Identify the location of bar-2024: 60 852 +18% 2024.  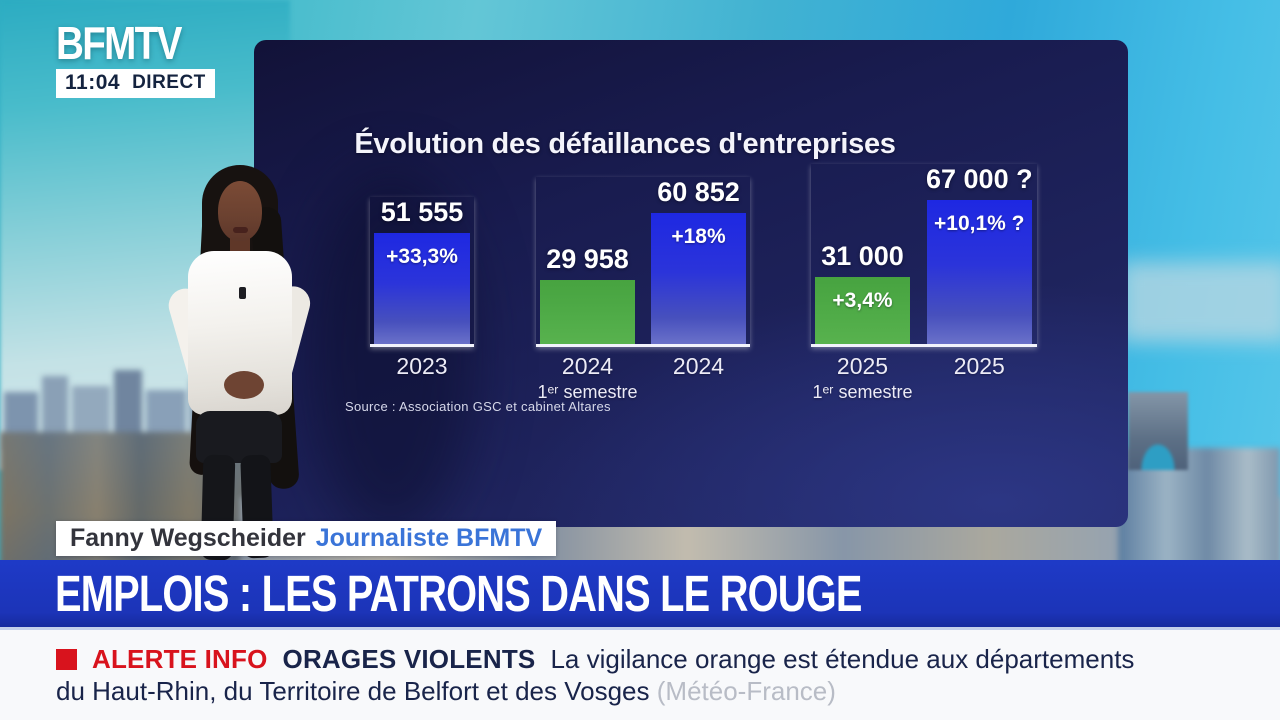
(698, 278).